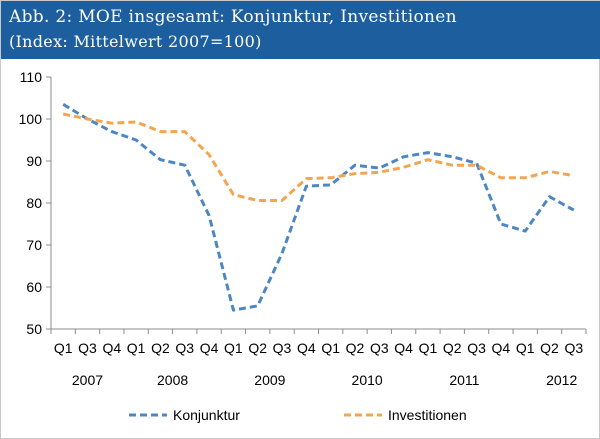 This screenshot has height=439, width=600. Describe the element at coordinates (367, 380) in the screenshot. I see `year-label: 2010` at that location.